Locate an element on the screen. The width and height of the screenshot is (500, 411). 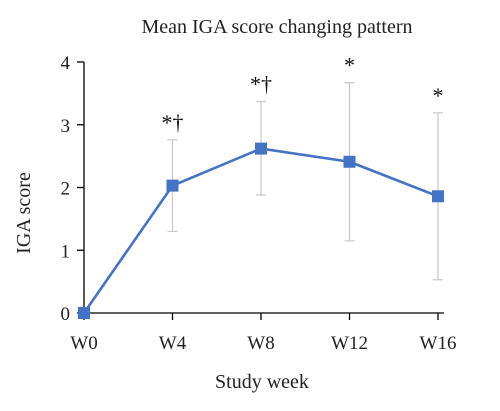
y-tick-label: 0 is located at coordinates (66, 314).